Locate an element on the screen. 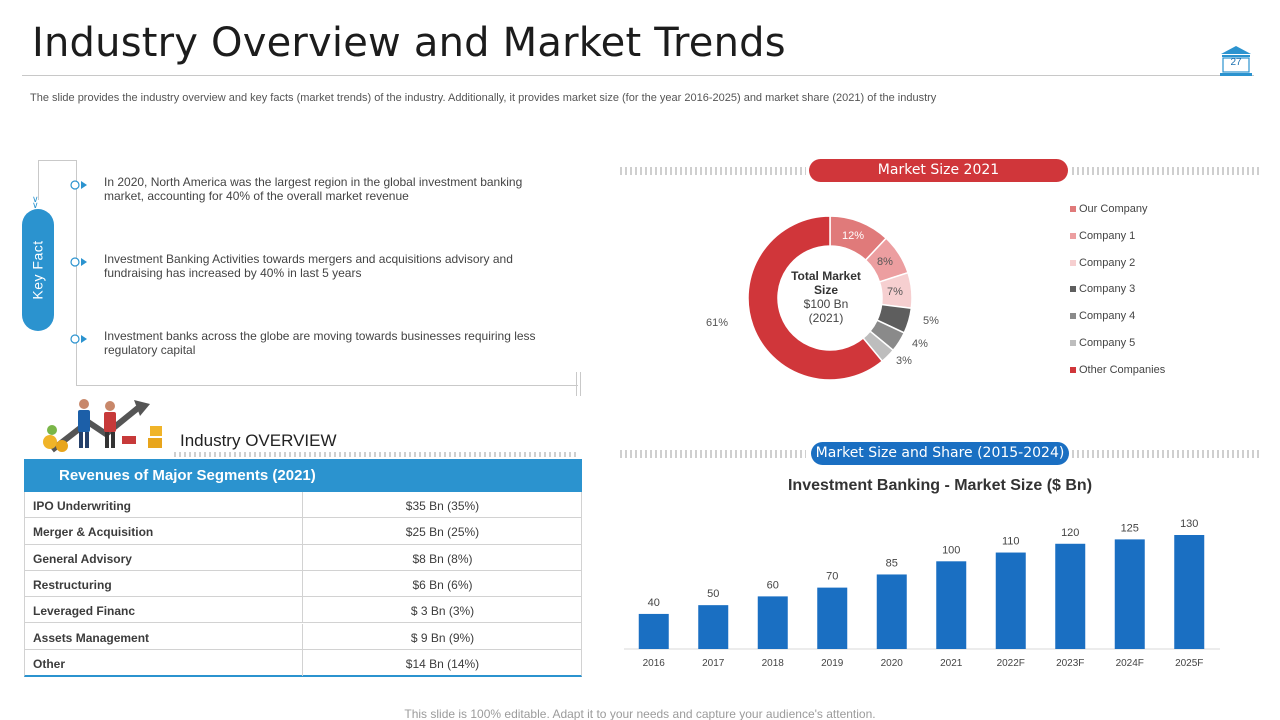  market-share-donut-chart is located at coordinates (830, 298).